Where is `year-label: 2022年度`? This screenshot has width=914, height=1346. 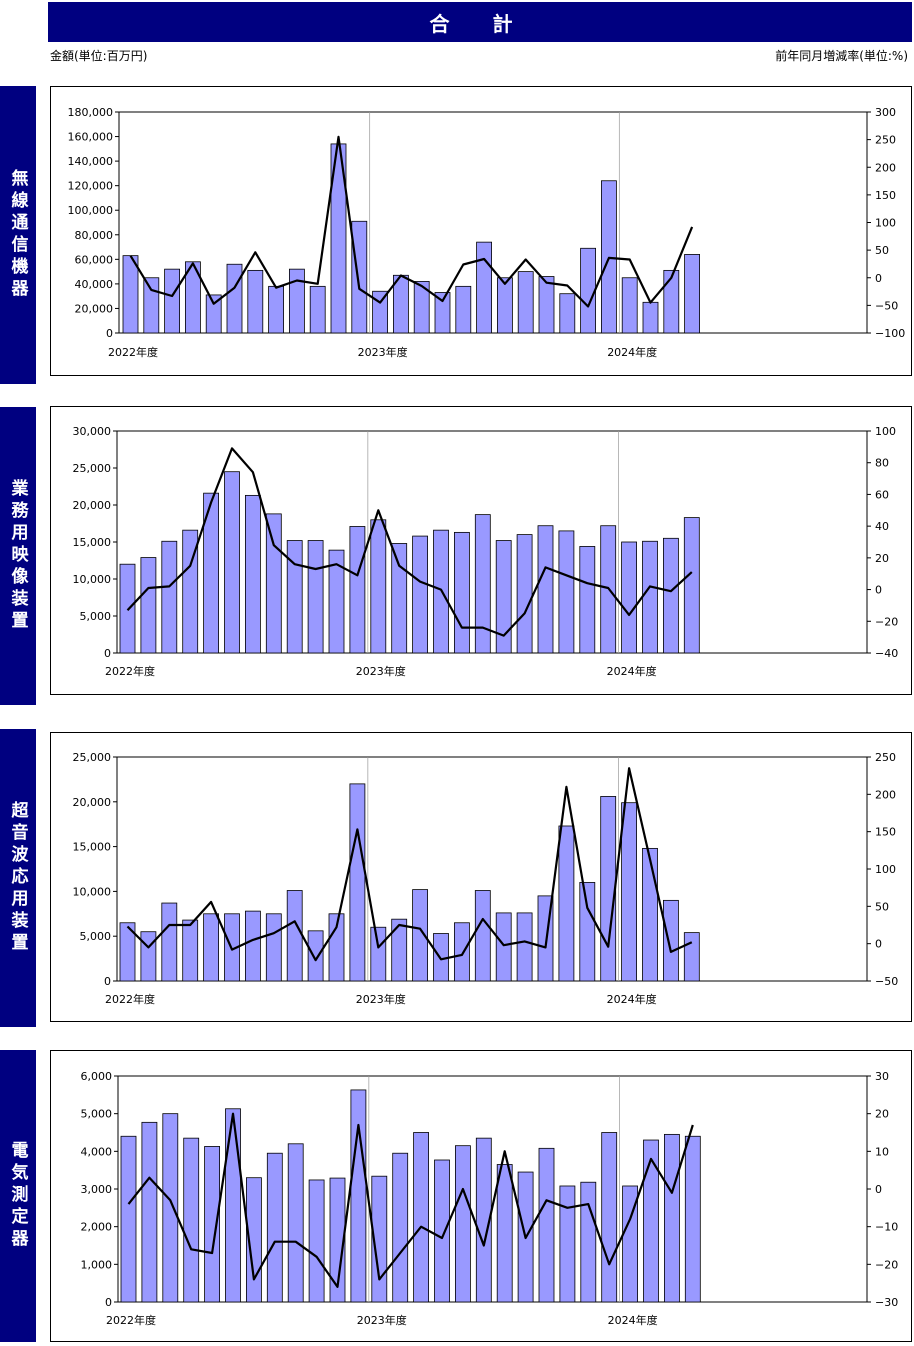
year-label: 2022年度 is located at coordinates (130, 999).